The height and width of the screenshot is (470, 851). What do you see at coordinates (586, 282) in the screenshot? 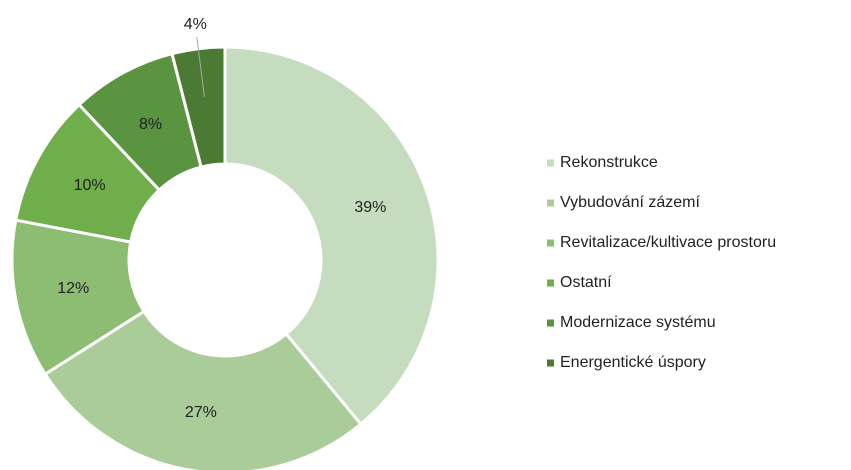
I see `legend-label: Ostatní` at bounding box center [586, 282].